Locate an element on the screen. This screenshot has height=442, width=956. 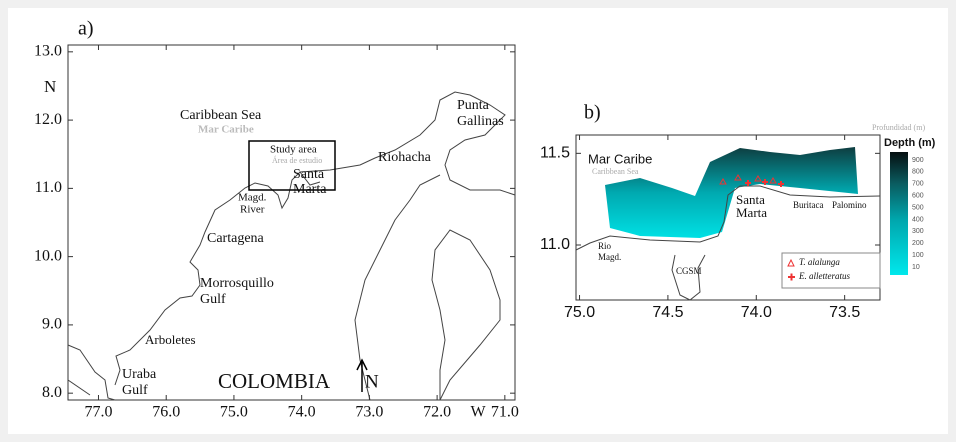
border-path is located at coordinates (427, 287).